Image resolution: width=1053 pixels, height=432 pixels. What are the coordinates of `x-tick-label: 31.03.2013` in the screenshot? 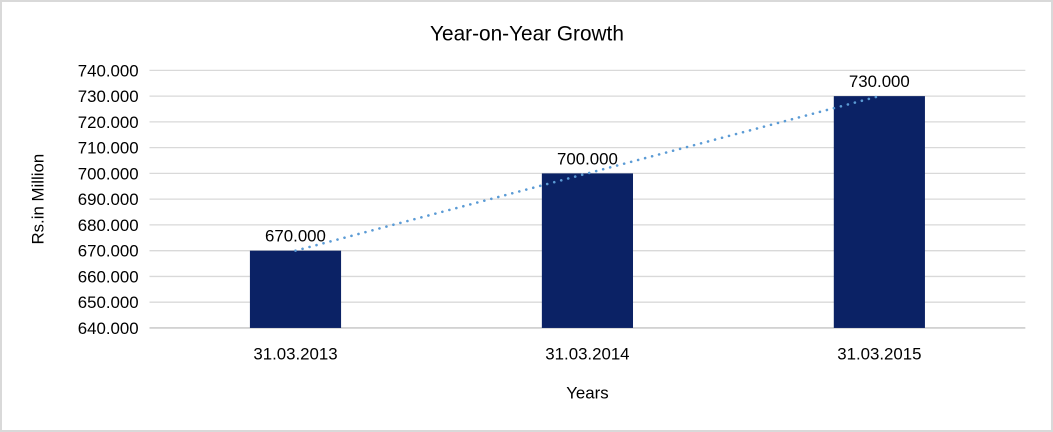 It's located at (295, 354).